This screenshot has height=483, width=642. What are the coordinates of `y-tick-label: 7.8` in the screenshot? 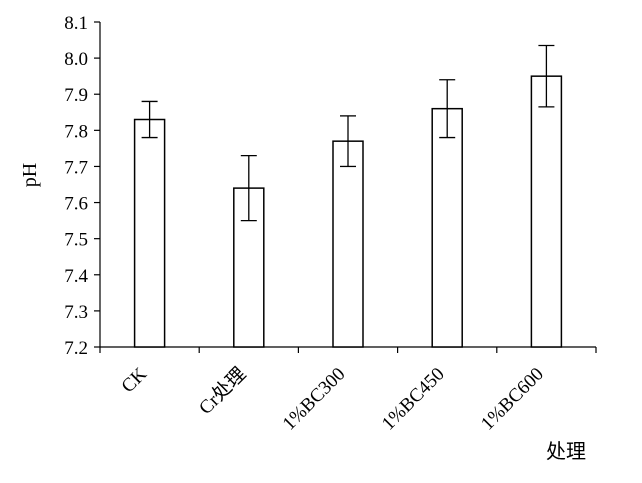 It's located at (76, 131).